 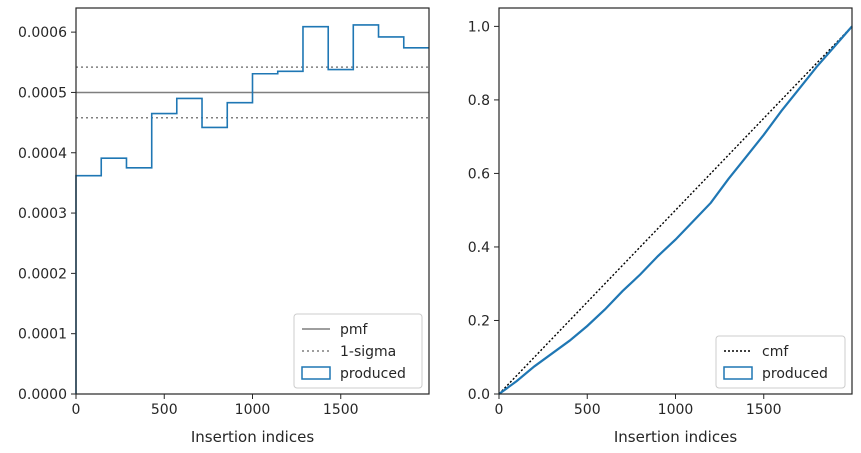 I want to click on y-tick-label: 0.0000, so click(x=42, y=395).